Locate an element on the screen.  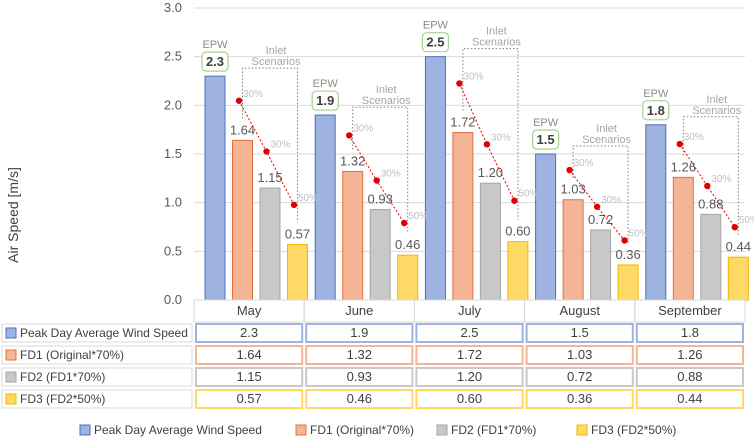
table-value: 1.64 is located at coordinates (248, 354).